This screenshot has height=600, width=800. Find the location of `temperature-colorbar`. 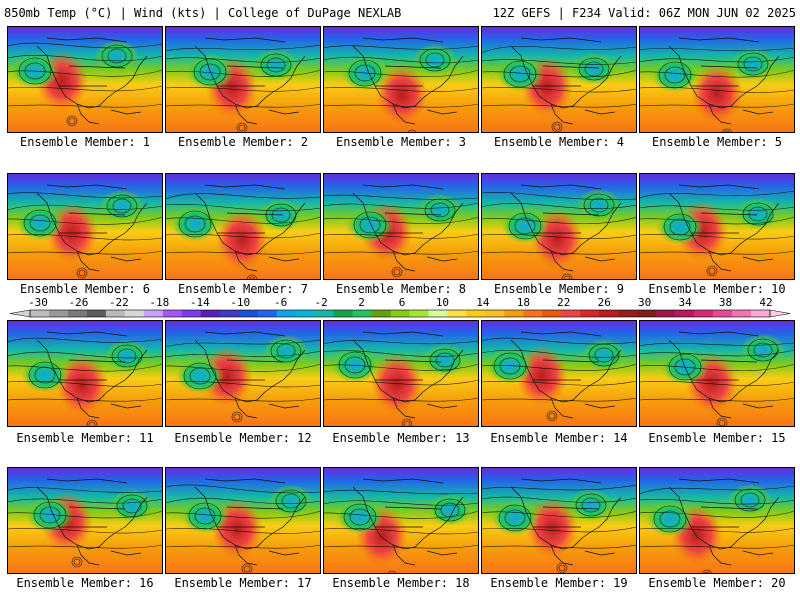

temperature-colorbar is located at coordinates (400, 313).